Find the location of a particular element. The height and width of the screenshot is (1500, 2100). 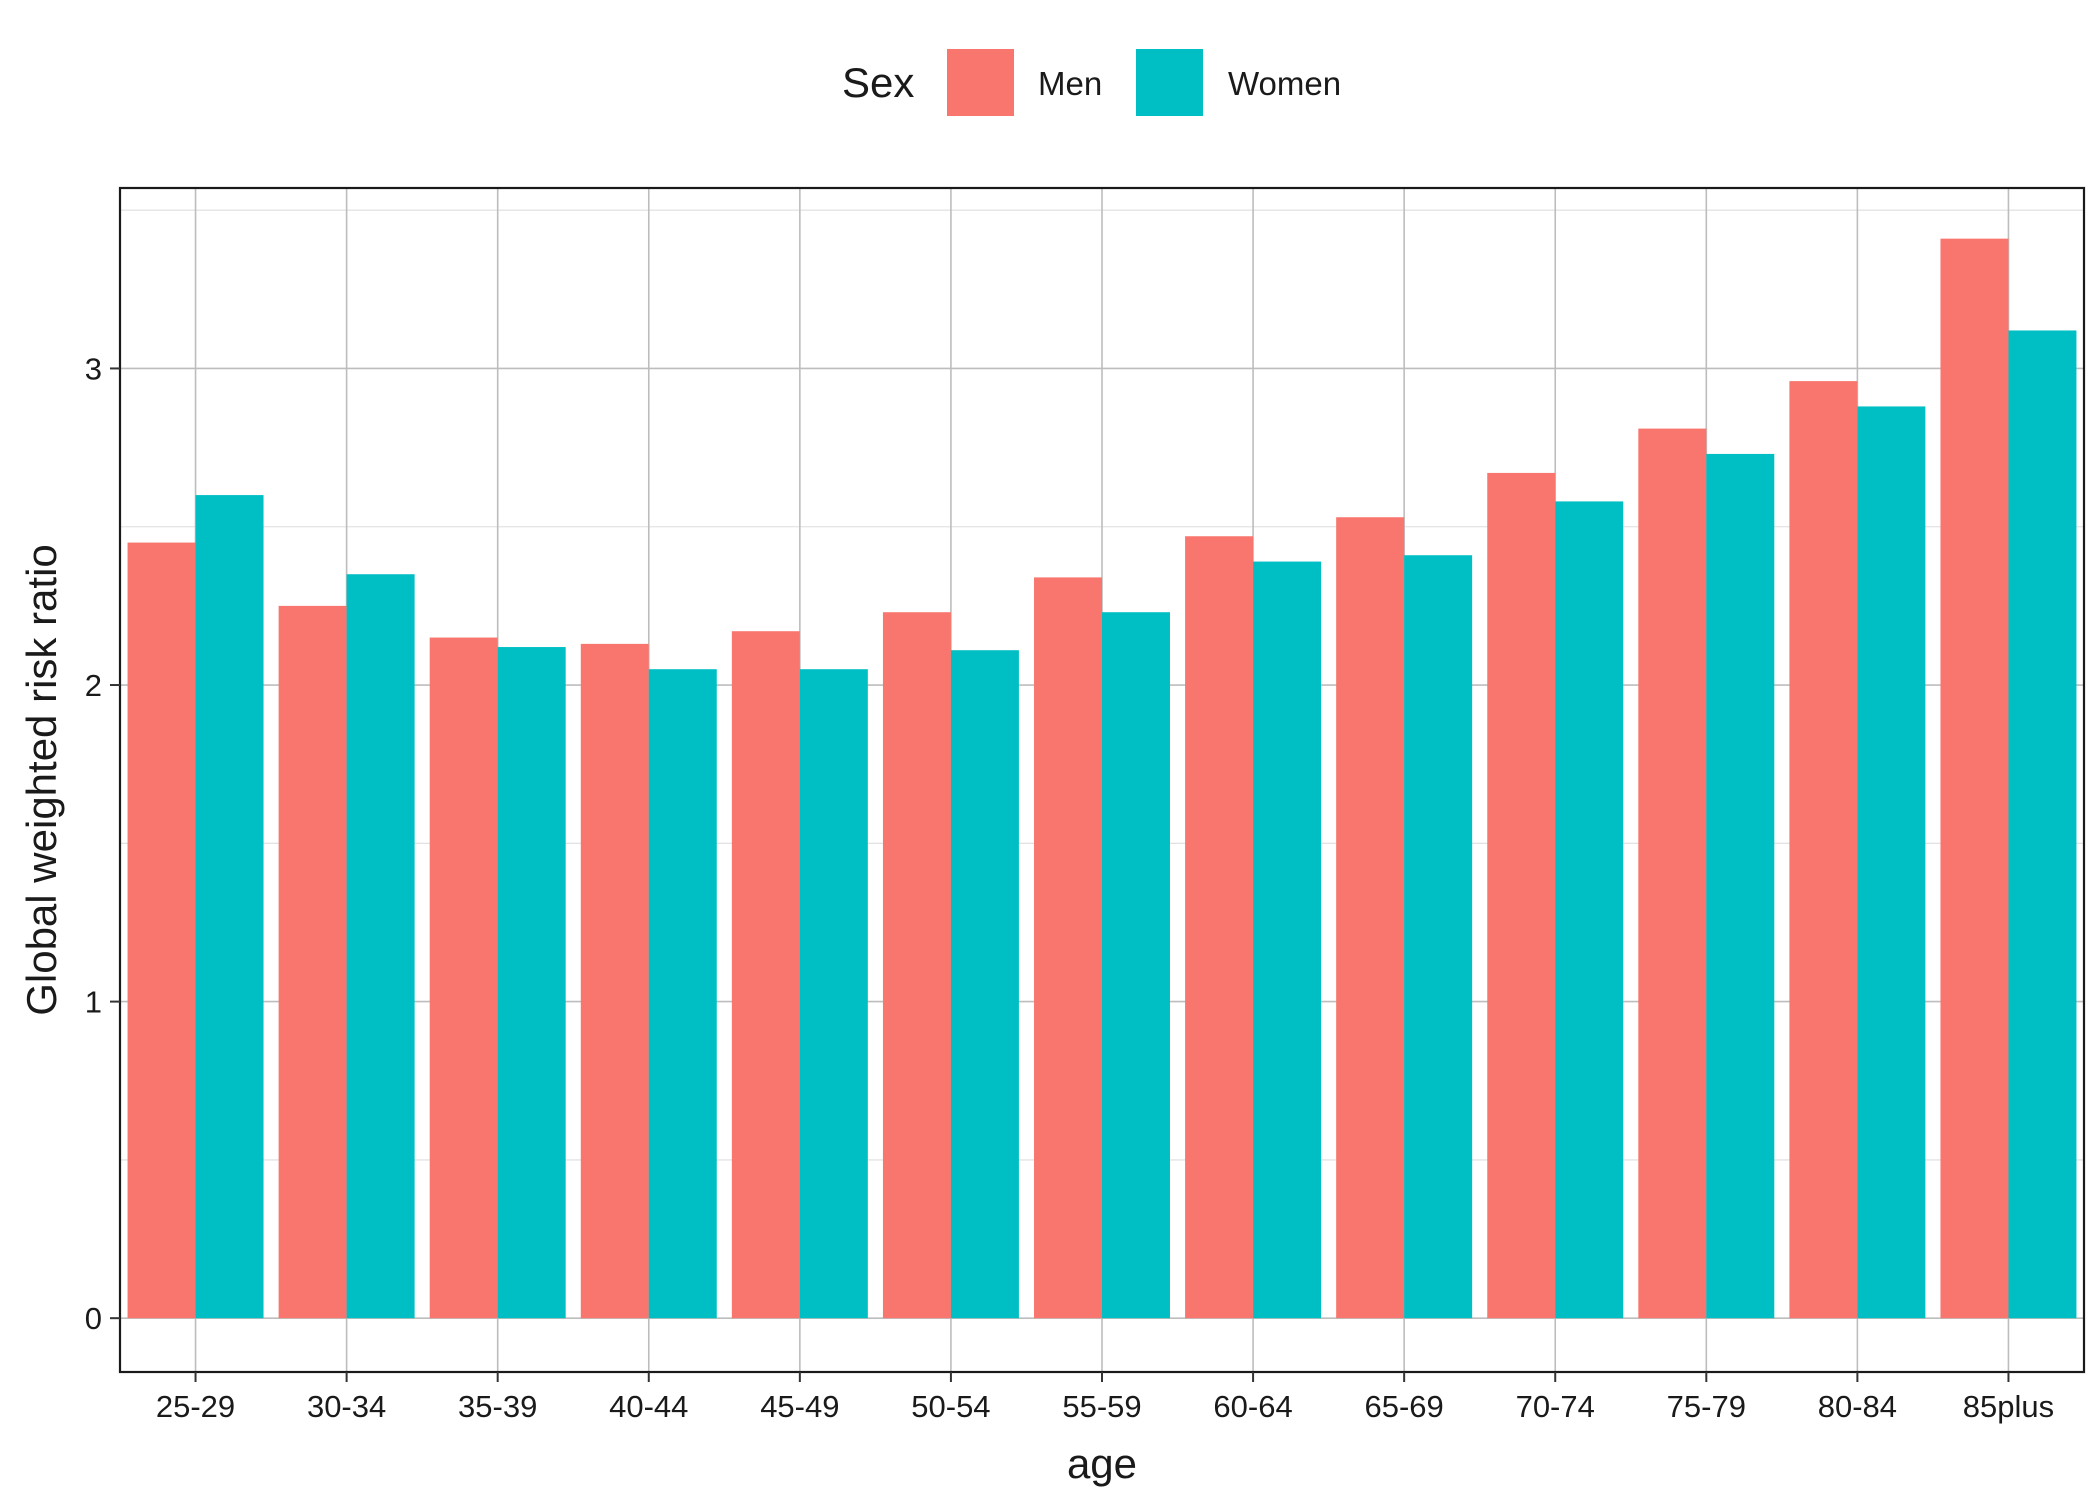

y-axis: 0 1 2 3 is located at coordinates (102, 843).